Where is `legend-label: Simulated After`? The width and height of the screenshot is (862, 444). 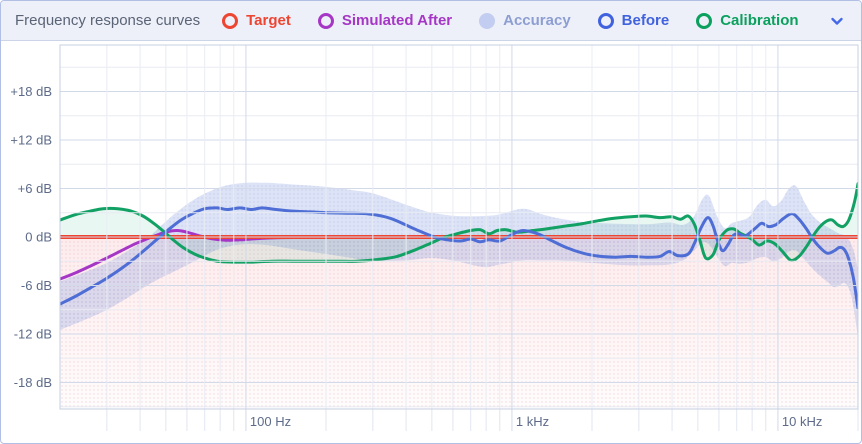 legend-label: Simulated After is located at coordinates (397, 20).